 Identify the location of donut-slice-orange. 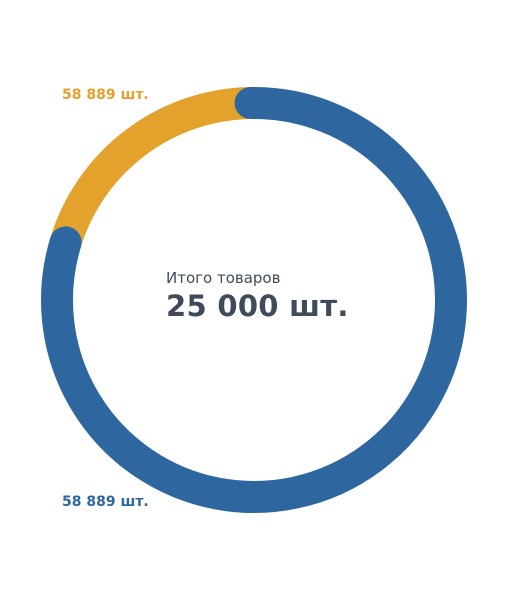
(158, 173).